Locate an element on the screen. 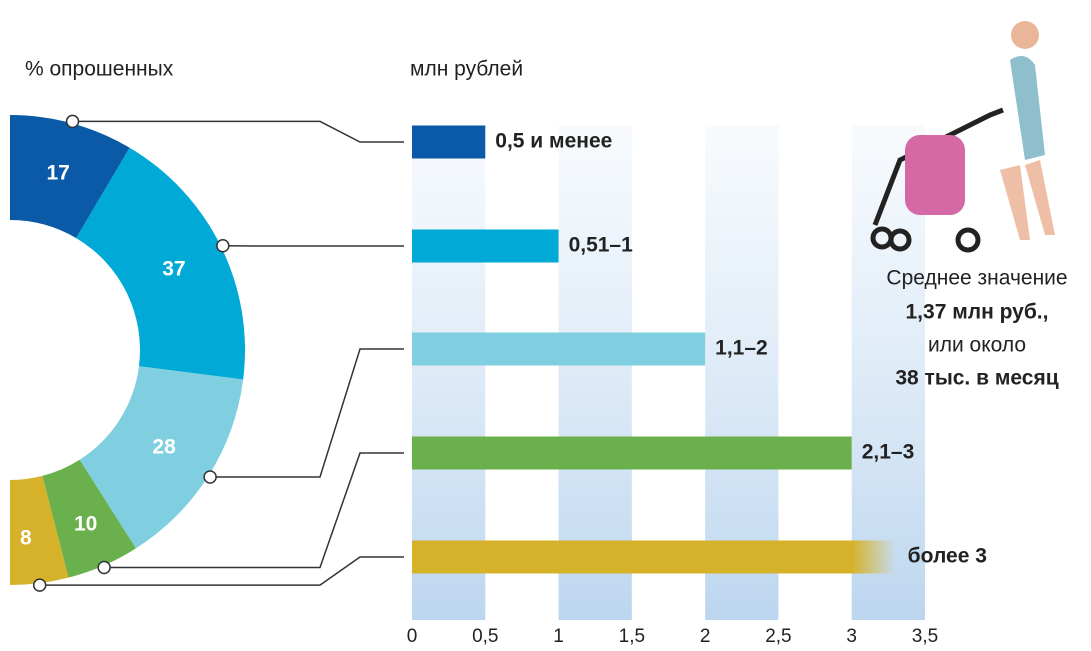  x-tick-label: 2,5 is located at coordinates (778, 636).